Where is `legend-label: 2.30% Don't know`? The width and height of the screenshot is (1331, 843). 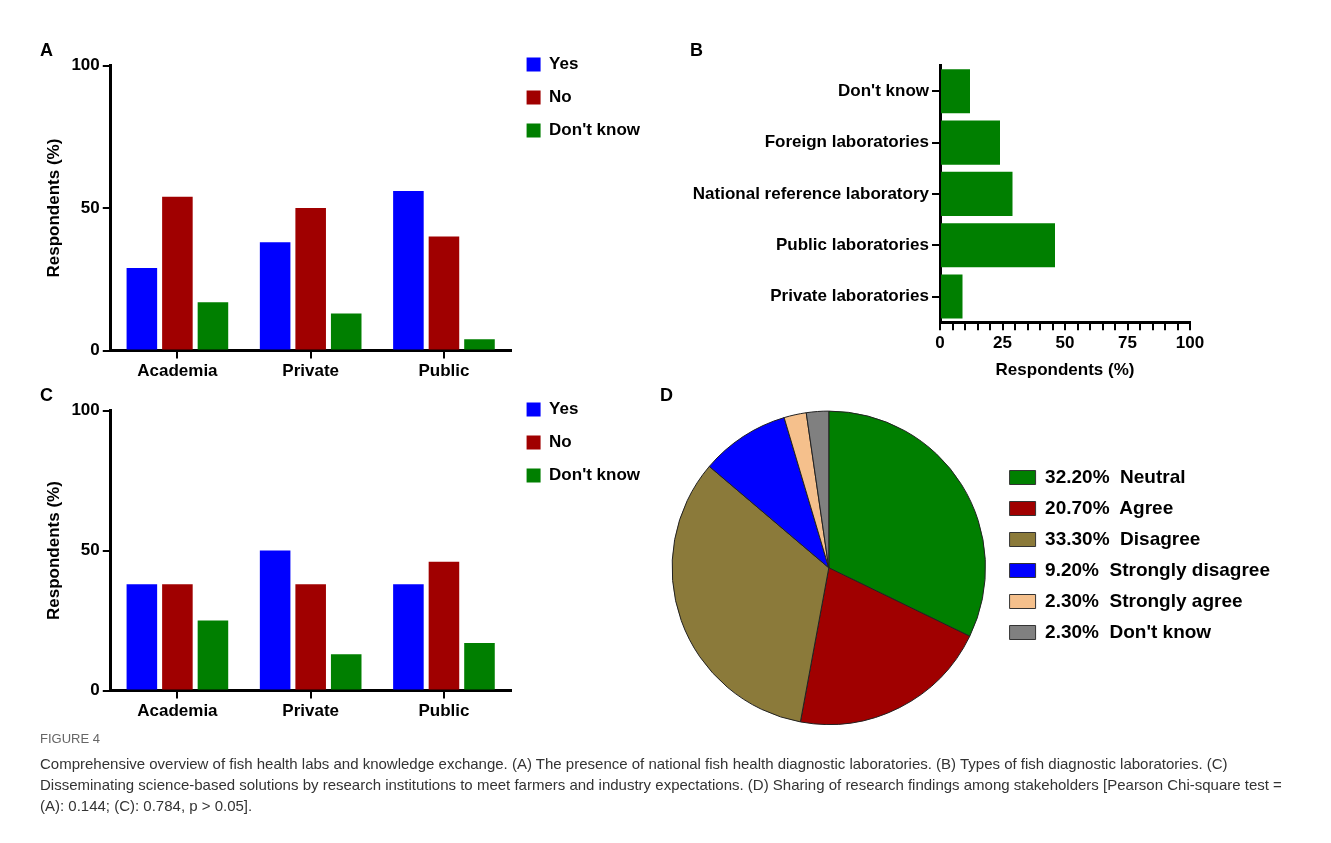 legend-label: 2.30% Don't know is located at coordinates (1128, 631).